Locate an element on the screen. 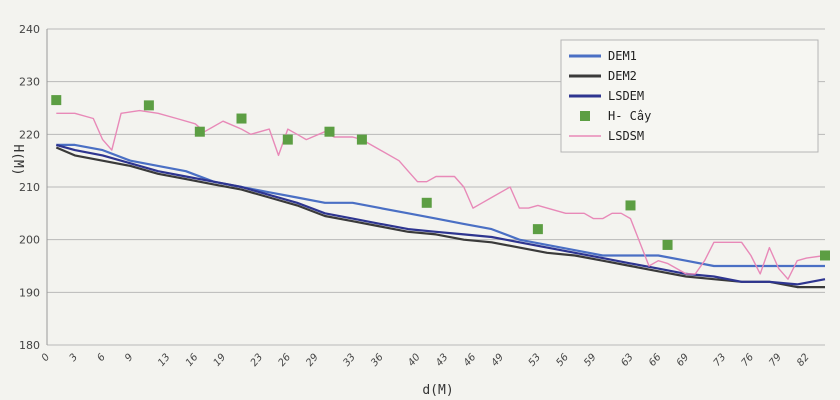 The image size is (840, 400). legend-label-lsdem: LSDEM is located at coordinates (626, 96).